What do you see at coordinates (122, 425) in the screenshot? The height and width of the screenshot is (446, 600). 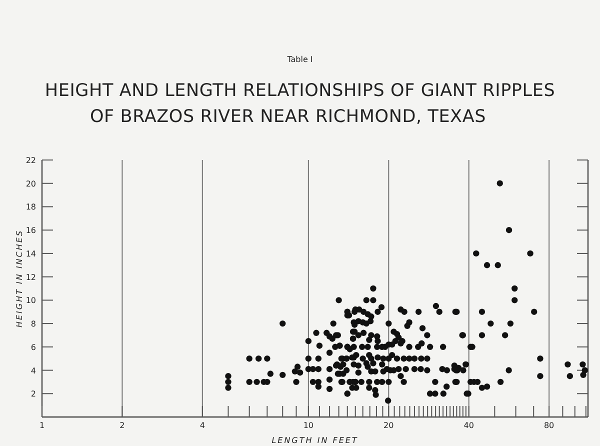 I see `x-tick-label: 2` at bounding box center [122, 425].